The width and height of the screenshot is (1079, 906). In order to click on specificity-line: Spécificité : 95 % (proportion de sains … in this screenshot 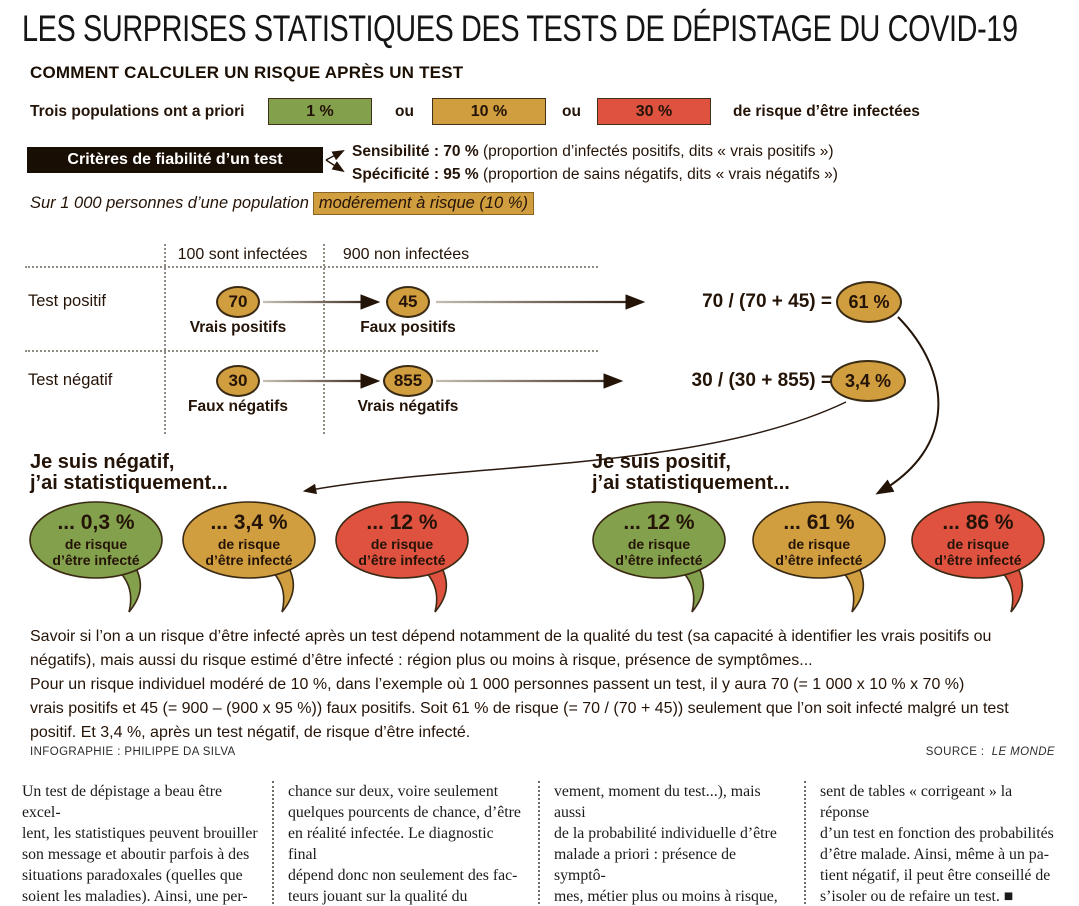, I will do `click(595, 175)`.